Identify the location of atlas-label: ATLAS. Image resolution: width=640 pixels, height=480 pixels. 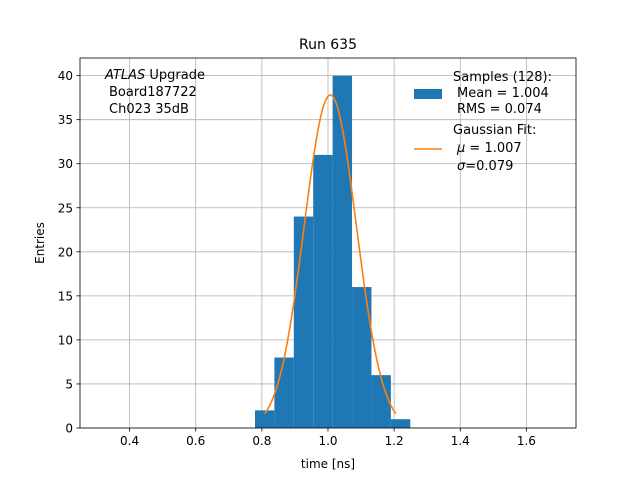
(124, 75).